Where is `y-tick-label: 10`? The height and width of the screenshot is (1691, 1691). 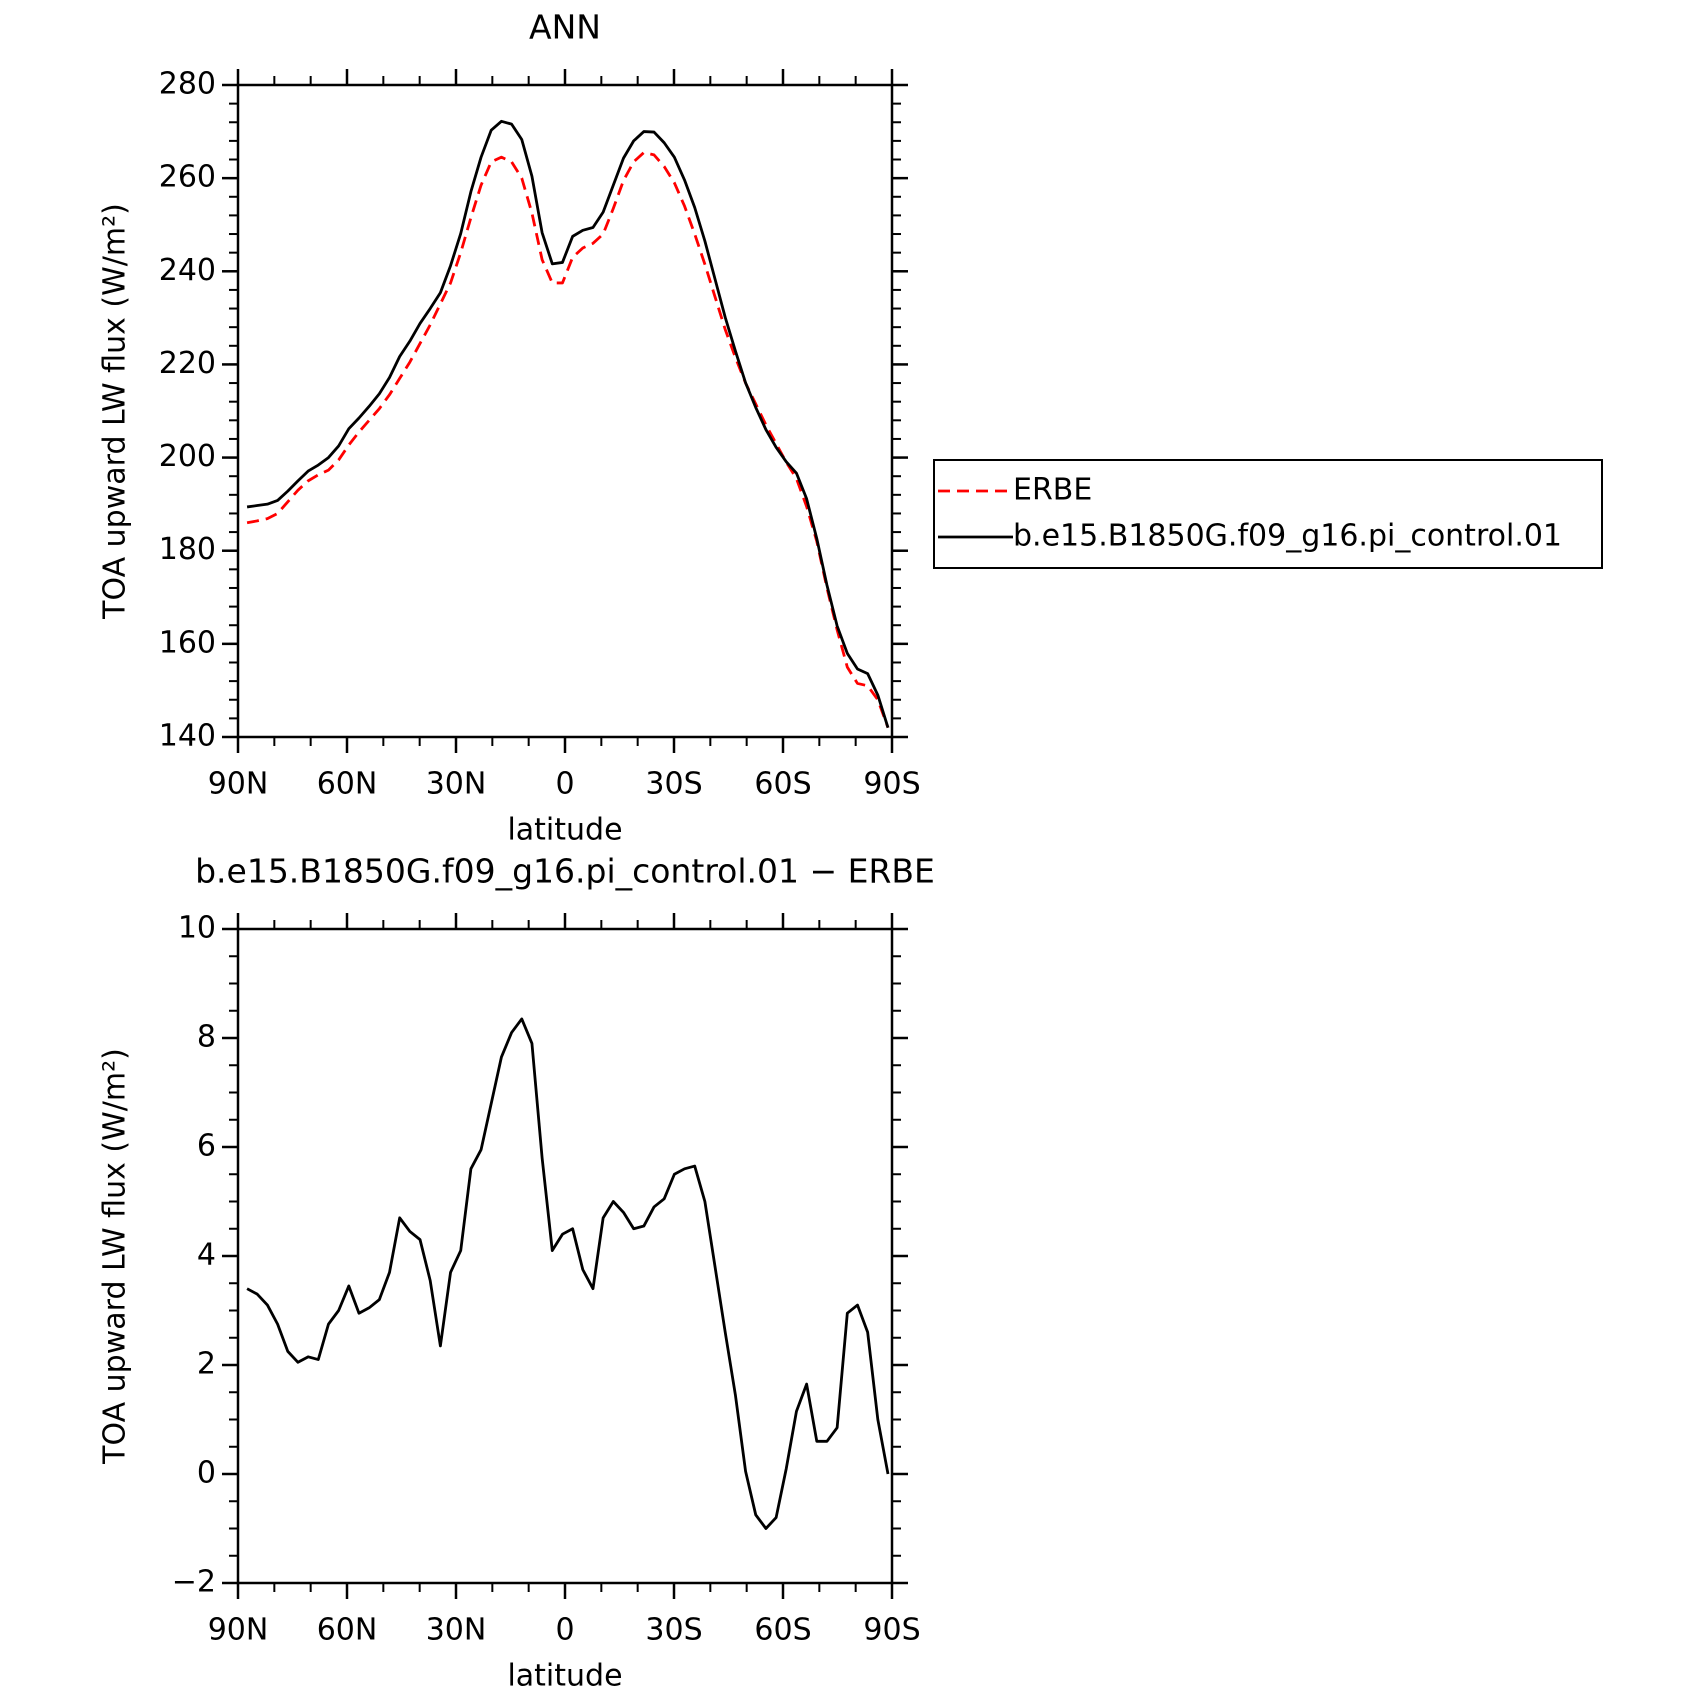 y-tick-label: 10 is located at coordinates (197, 928).